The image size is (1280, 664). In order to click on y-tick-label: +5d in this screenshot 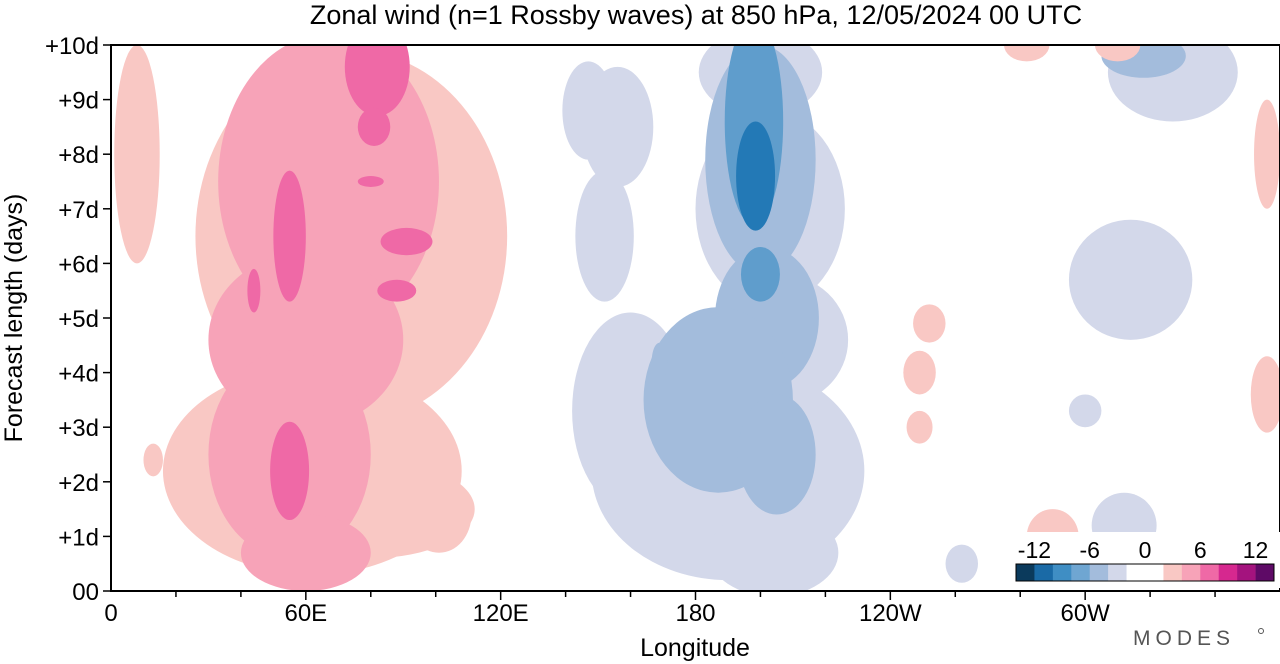, I will do `click(78, 319)`.